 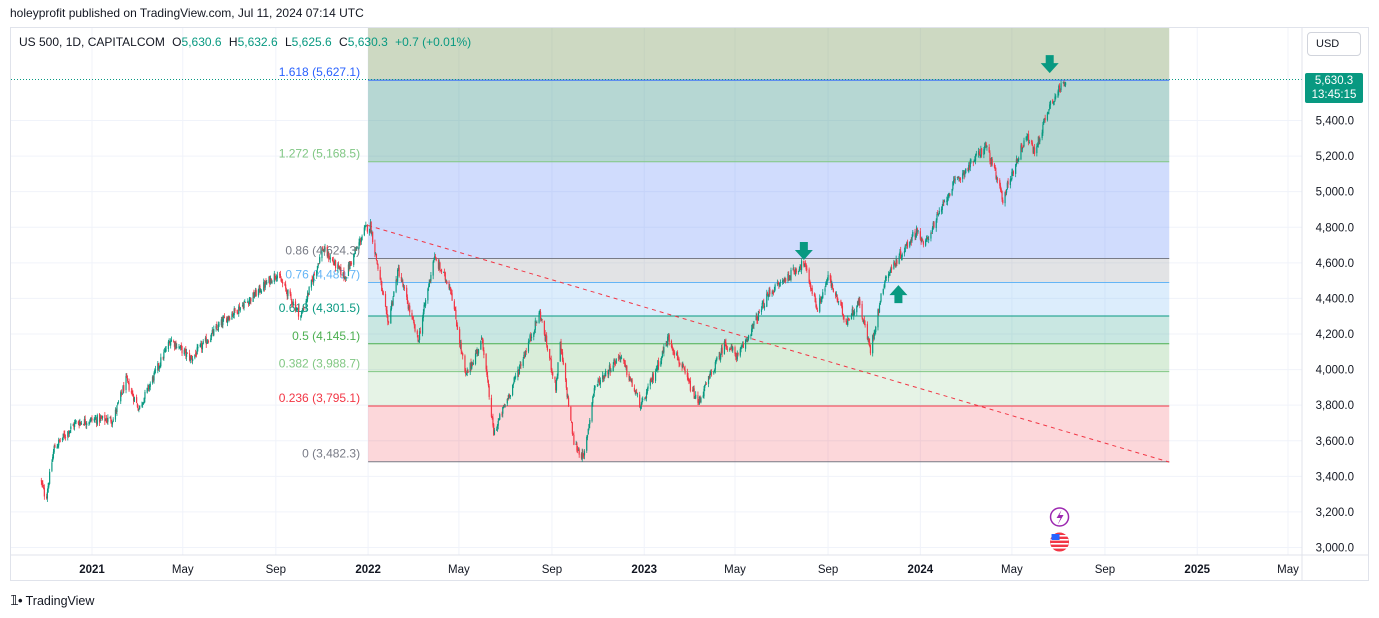 What do you see at coordinates (319, 308) in the screenshot?
I see `fib-level-label: 0.618 (4,301.5)` at bounding box center [319, 308].